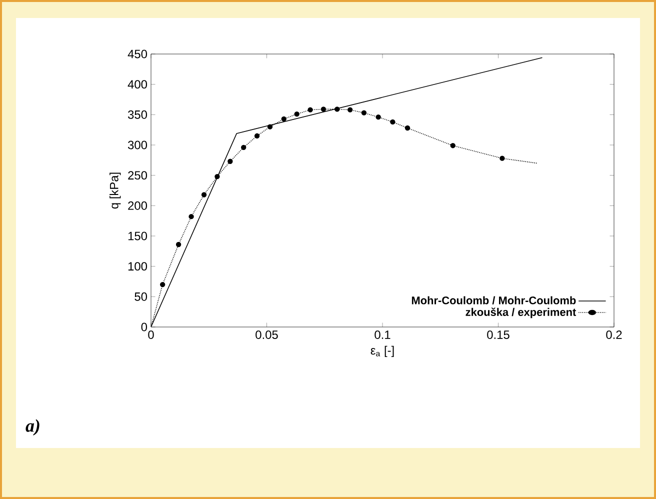 The width and height of the screenshot is (656, 499). I want to click on y-tick-label: 0, so click(144, 327).